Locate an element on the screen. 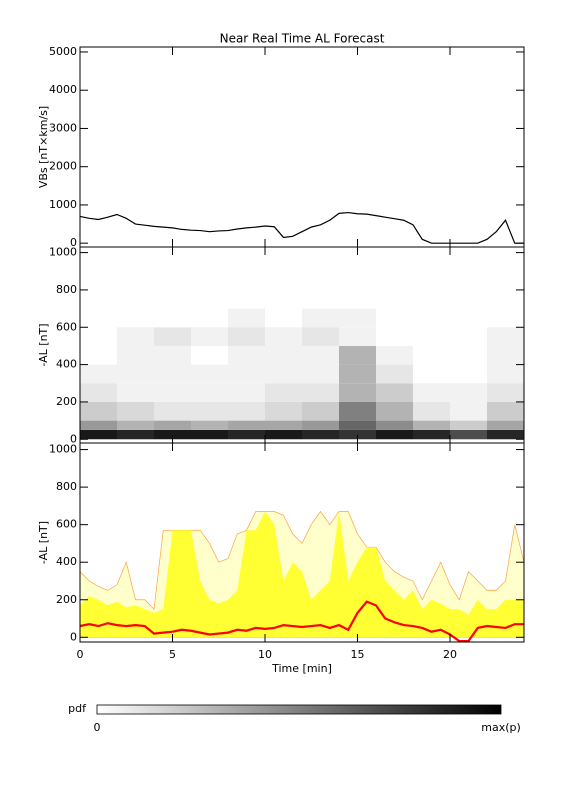 This screenshot has width=576, height=796. y-tick-label: 5000 is located at coordinates (63, 51).